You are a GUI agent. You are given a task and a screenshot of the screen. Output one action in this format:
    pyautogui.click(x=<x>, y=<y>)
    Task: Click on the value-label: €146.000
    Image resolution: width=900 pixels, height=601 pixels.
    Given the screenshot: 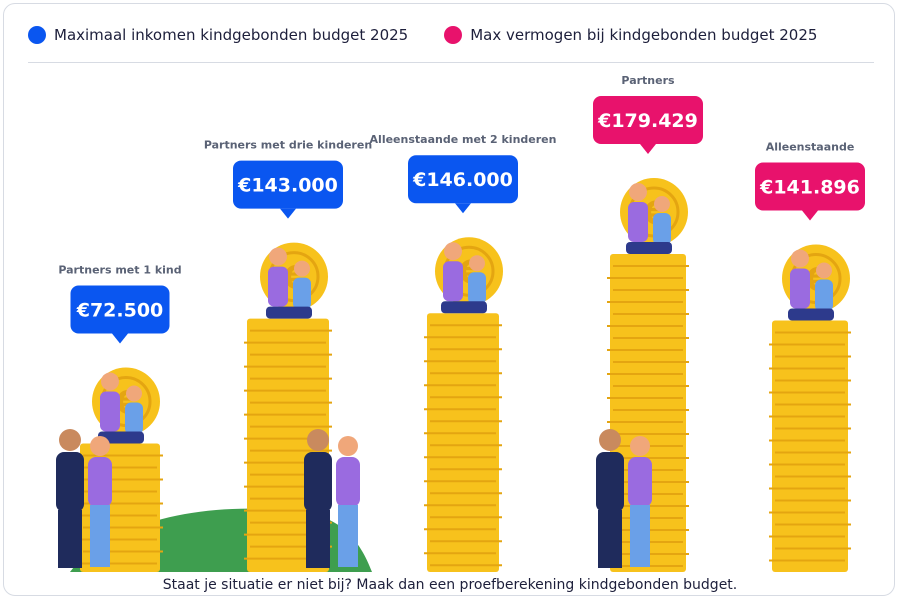 What is the action you would take?
    pyautogui.click(x=462, y=180)
    